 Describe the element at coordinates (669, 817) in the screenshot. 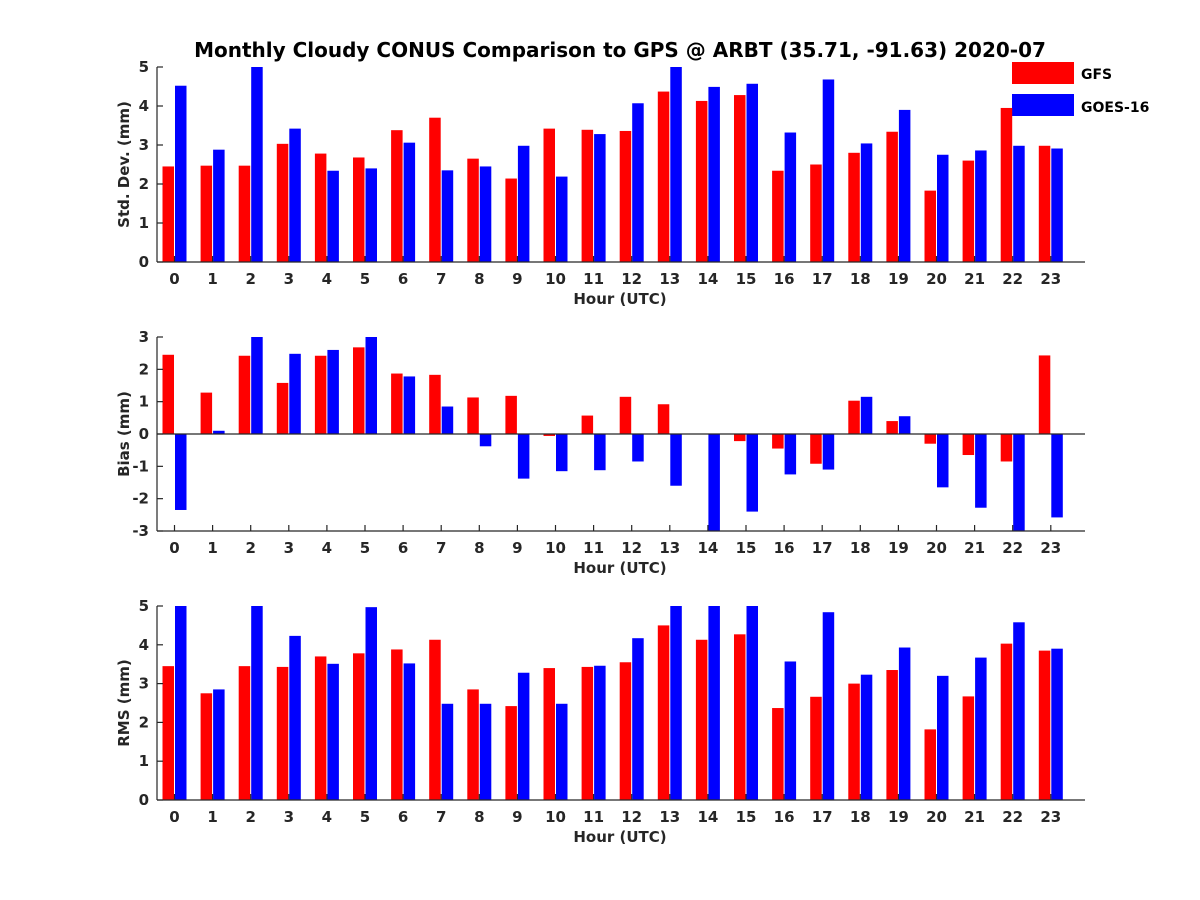

I see `x-tick-label: 13` at that location.